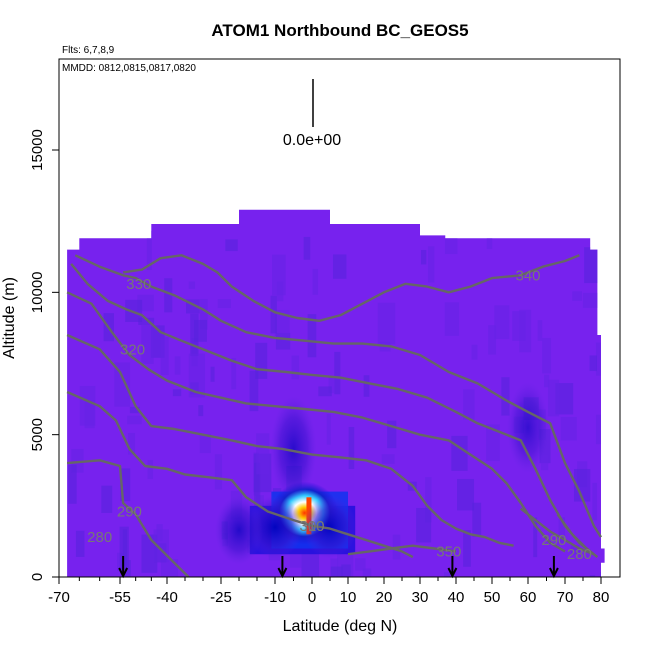 Image resolution: width=650 pixels, height=650 pixels. What do you see at coordinates (312, 140) in the screenshot?
I see `scale-label: 0.0e+00` at bounding box center [312, 140].